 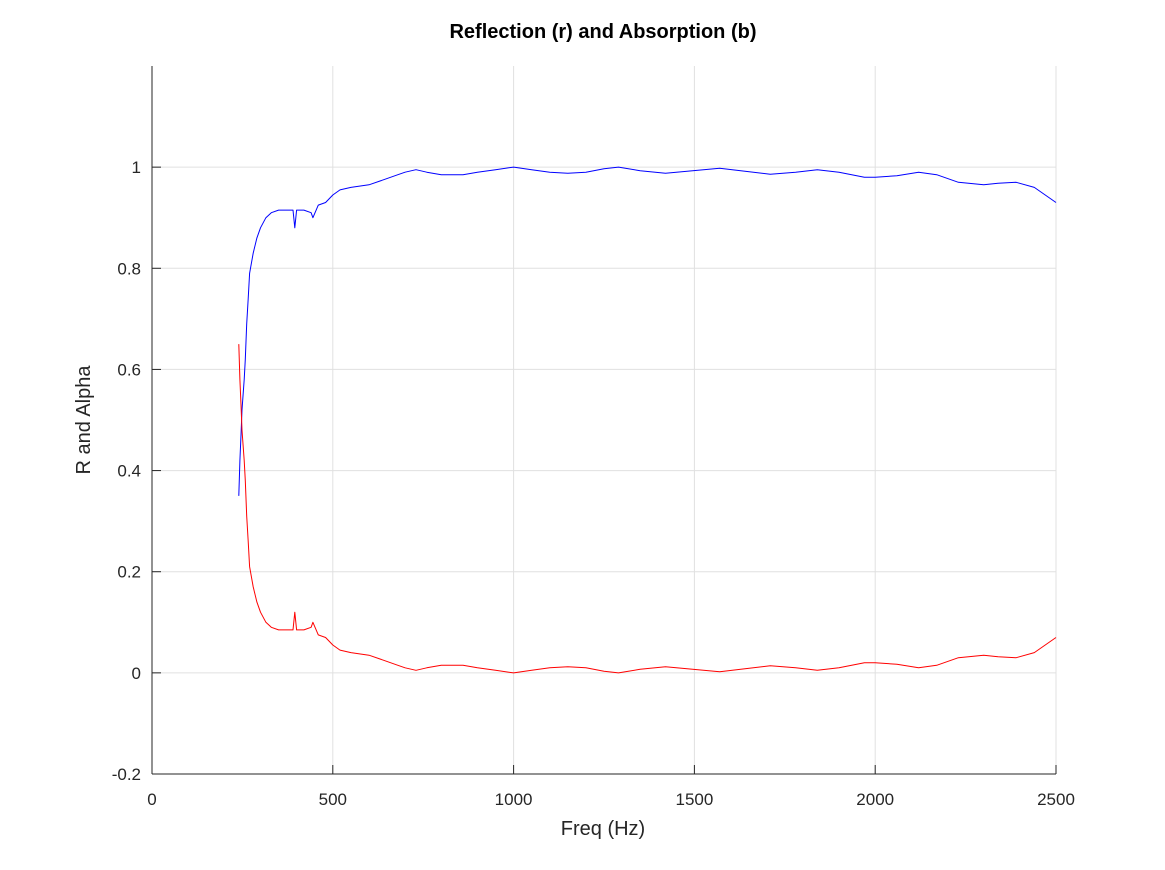 I want to click on y-tick-label: 0.8, so click(x=129, y=268).